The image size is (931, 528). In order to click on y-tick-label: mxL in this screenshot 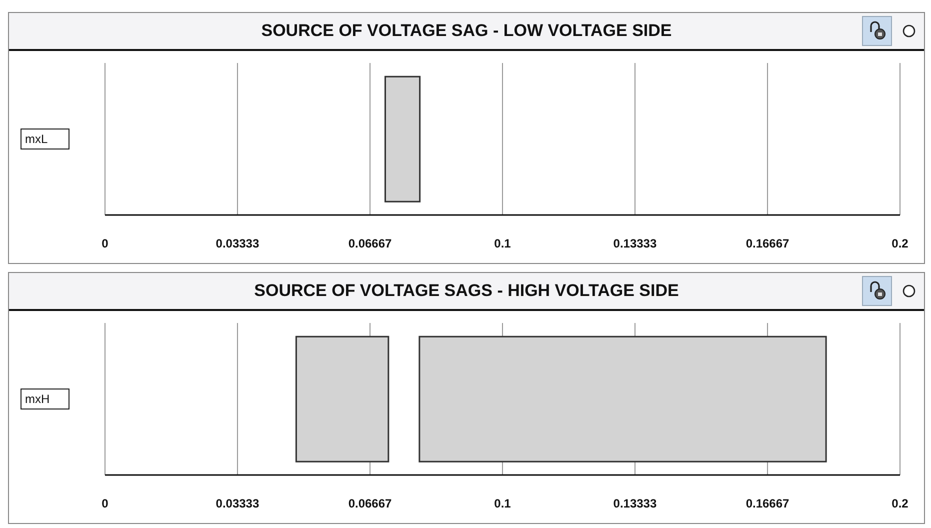, I will do `click(36, 139)`.